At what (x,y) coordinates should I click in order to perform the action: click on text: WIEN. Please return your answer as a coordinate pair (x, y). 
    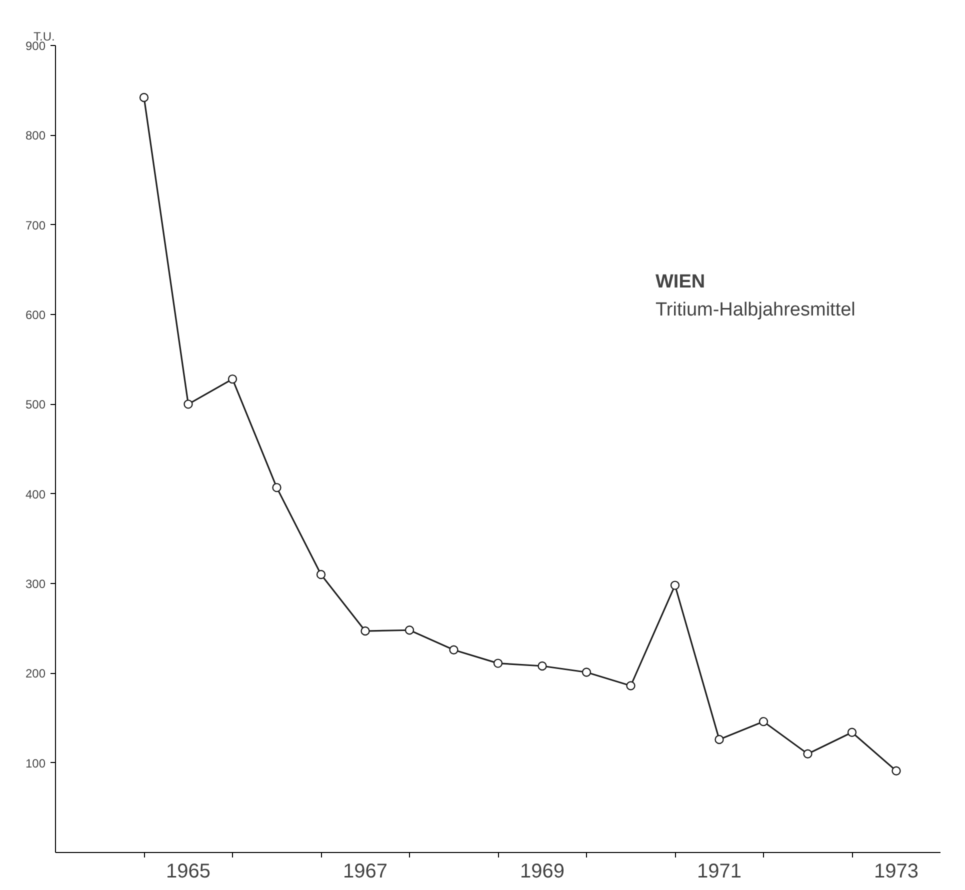
    Looking at the image, I should click on (681, 282).